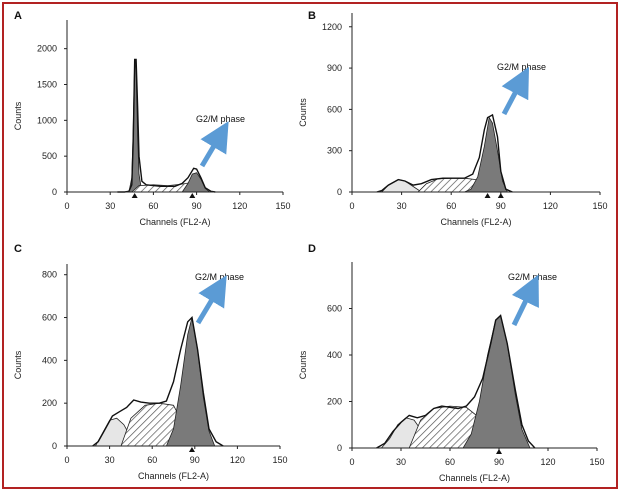  Describe the element at coordinates (18, 16) in the screenshot. I see `panel-letter: A` at that location.